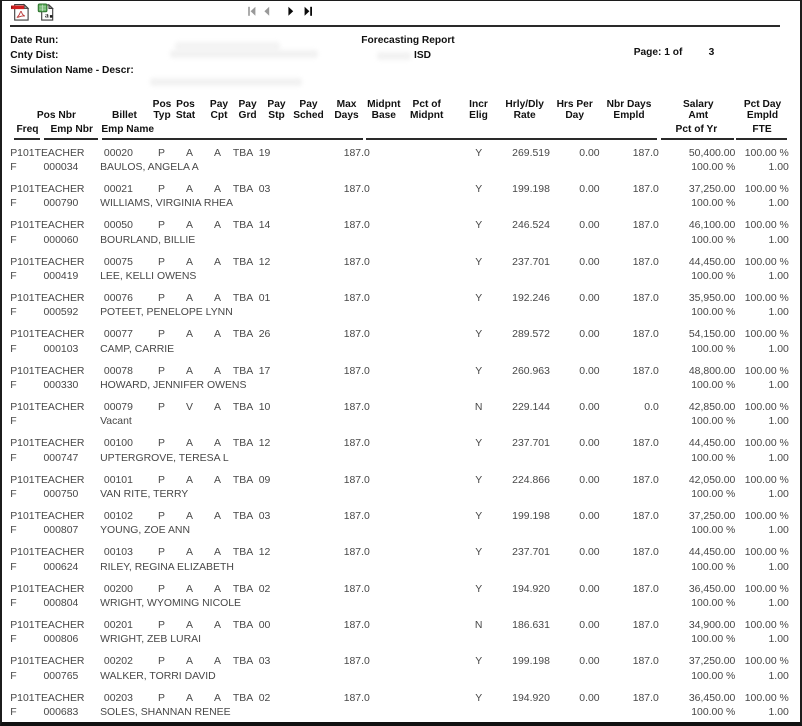  What do you see at coordinates (47, 14) in the screenshot?
I see `svg-text: a` at bounding box center [47, 14].